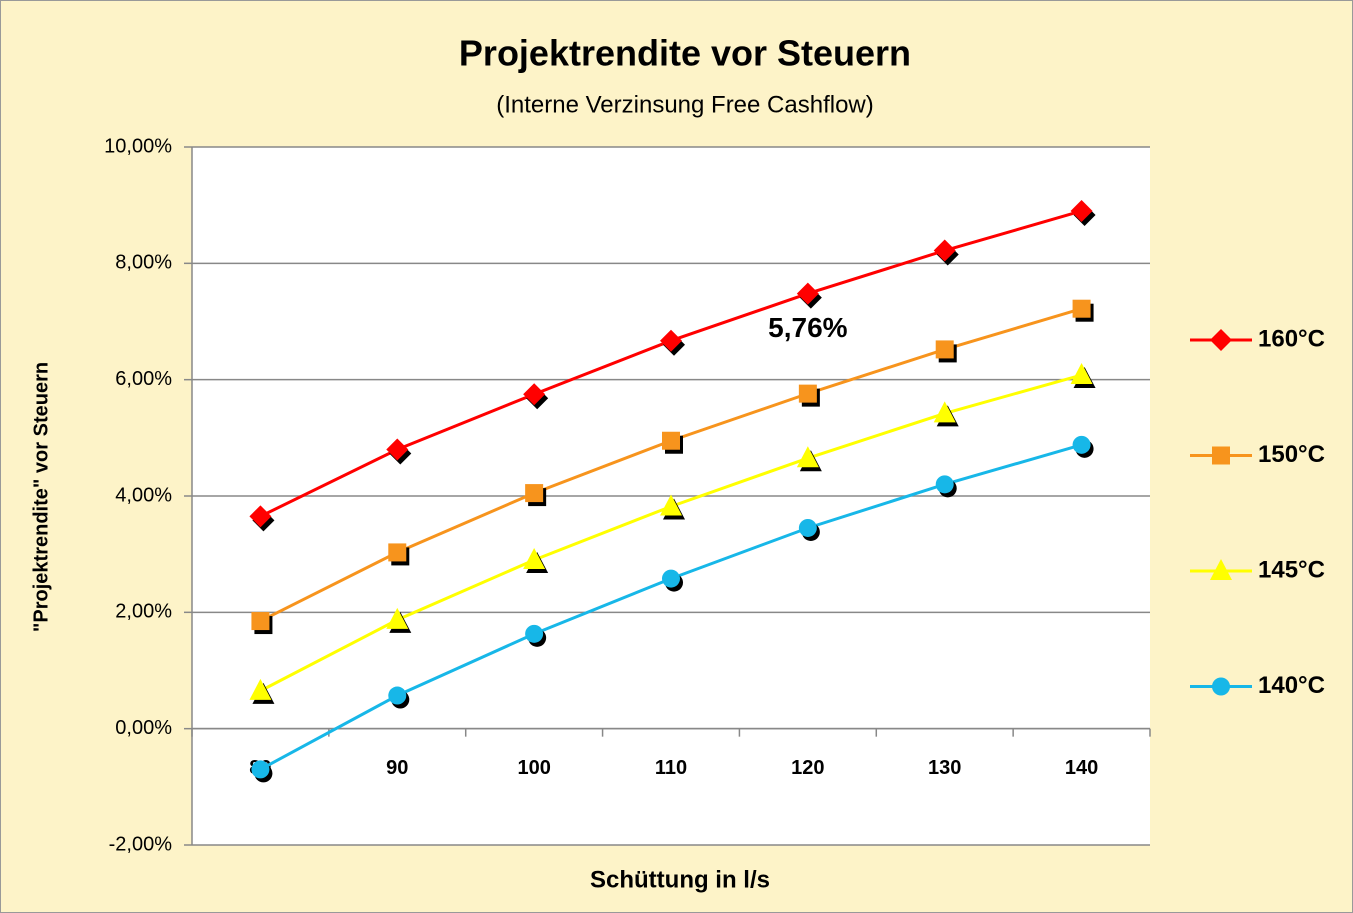 Image resolution: width=1353 pixels, height=913 pixels. What do you see at coordinates (807, 768) in the screenshot?
I see `x-tick-label: 120` at bounding box center [807, 768].